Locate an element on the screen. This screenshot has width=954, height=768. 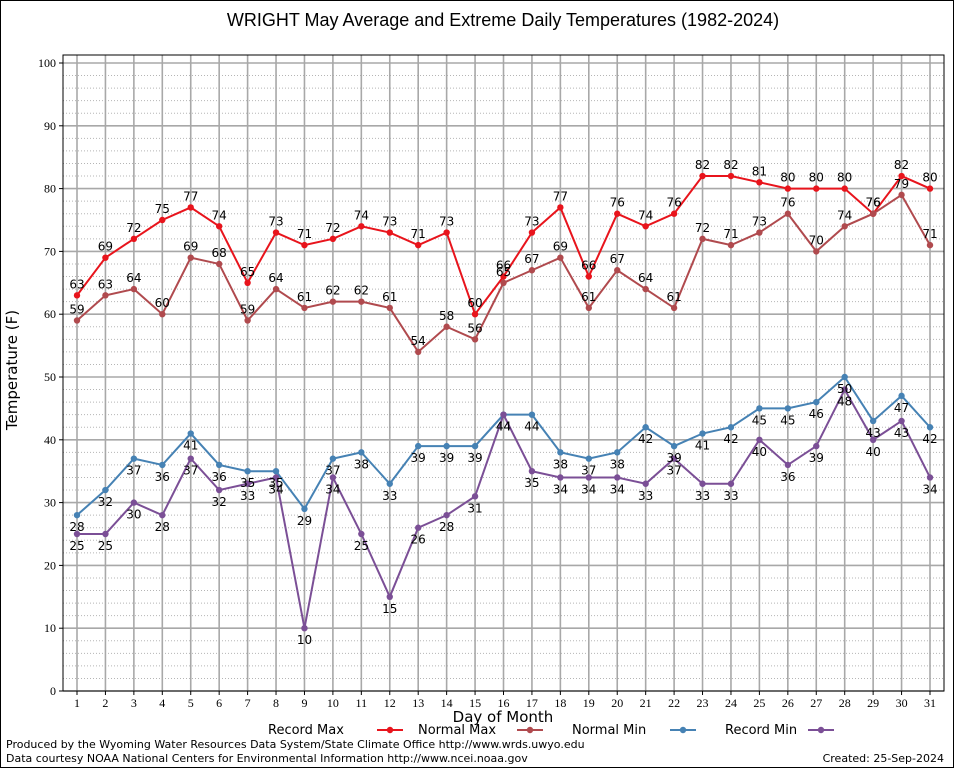
x-tick-label: 7 is located at coordinates (248, 703).